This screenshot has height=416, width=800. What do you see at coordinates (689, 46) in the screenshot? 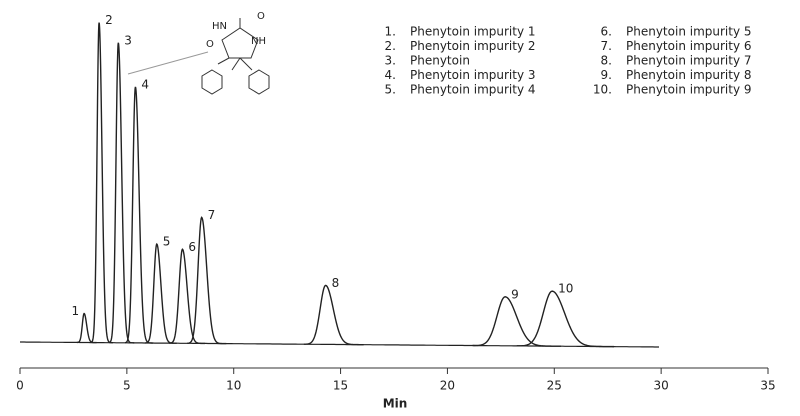
I see `legend-name: Phenytoin impurity 6` at bounding box center [689, 46].